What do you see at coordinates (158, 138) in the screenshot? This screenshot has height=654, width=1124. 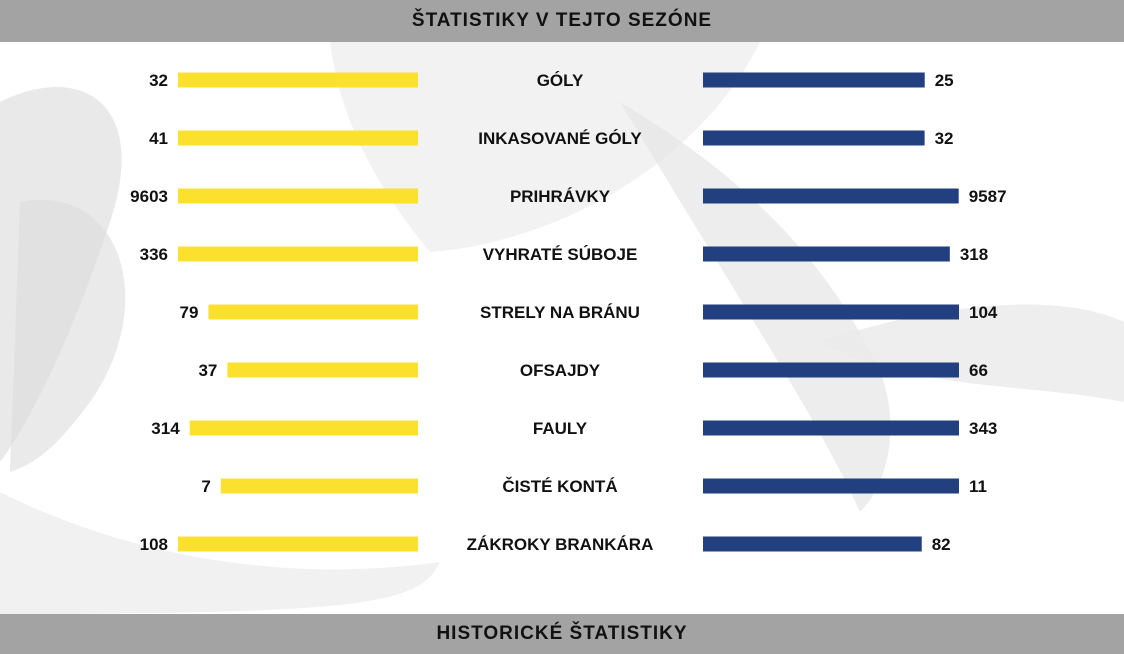 I see `value-label-left: 41` at bounding box center [158, 138].